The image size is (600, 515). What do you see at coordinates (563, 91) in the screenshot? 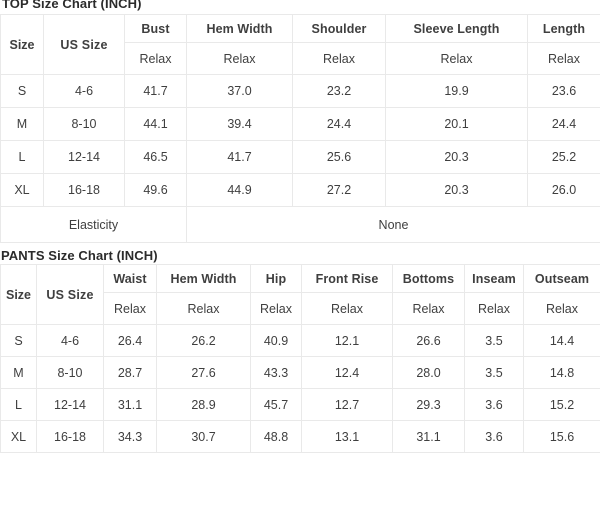
I see `cell-length: 23.6` at bounding box center [563, 91].